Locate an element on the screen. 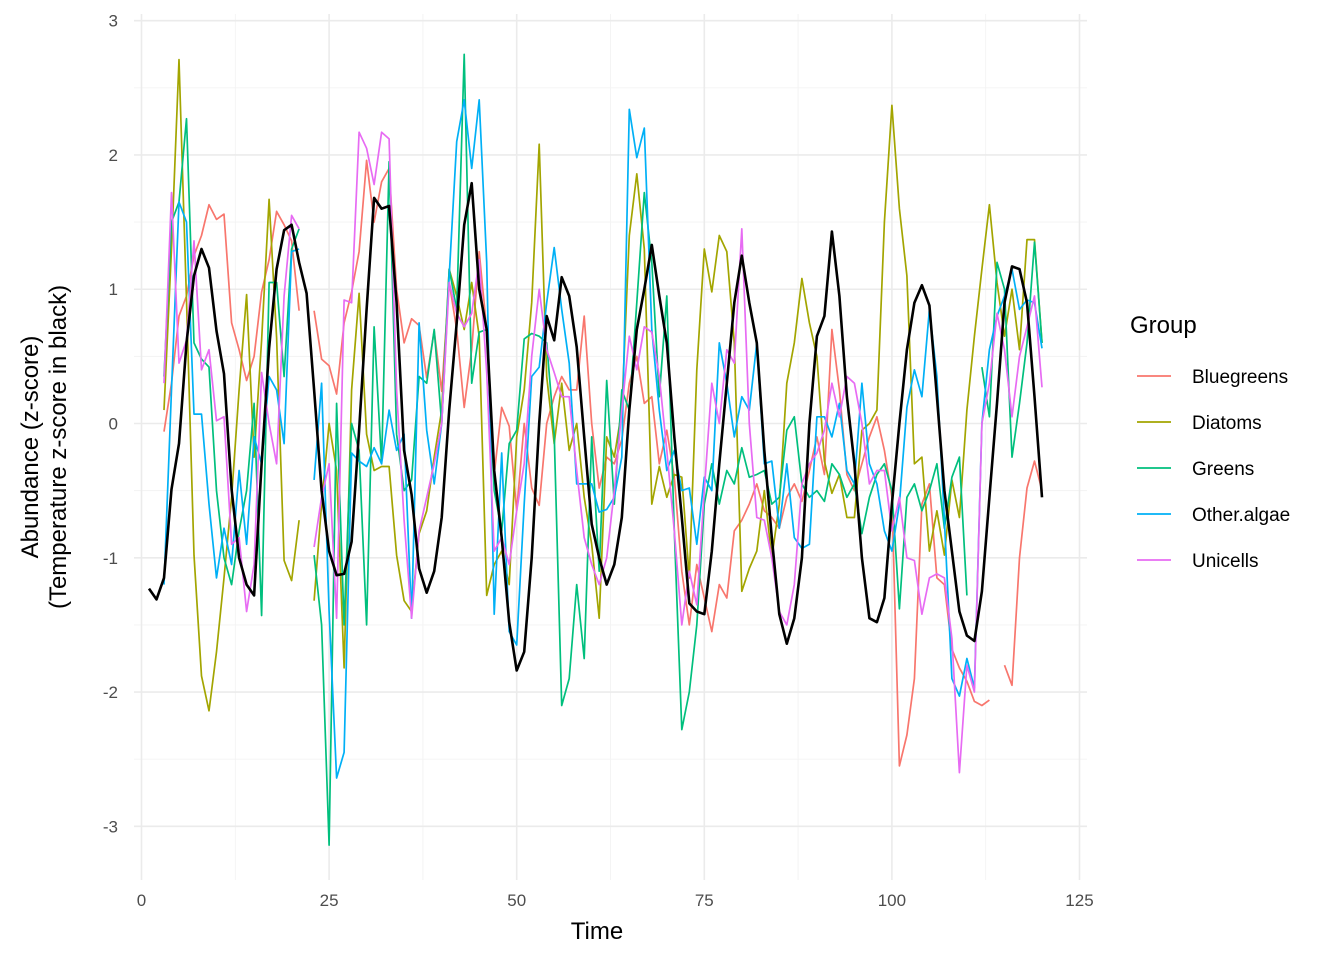  x-axis-title: Time is located at coordinates (597, 931).